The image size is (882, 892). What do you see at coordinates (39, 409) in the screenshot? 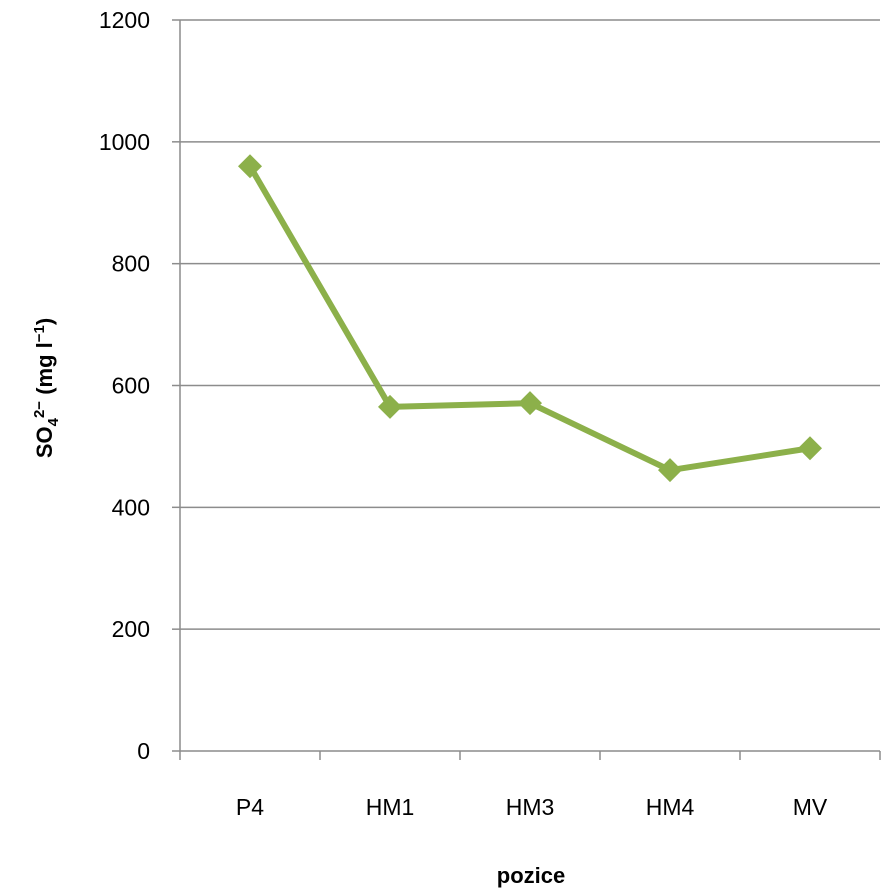
I see `y-axis-title-superscript: 2−` at bounding box center [39, 409].